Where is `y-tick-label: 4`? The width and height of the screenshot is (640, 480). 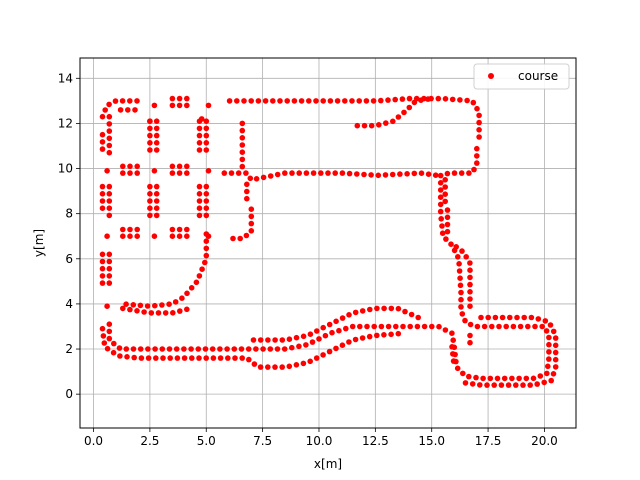 y-tick-label: 4 is located at coordinates (69, 304).